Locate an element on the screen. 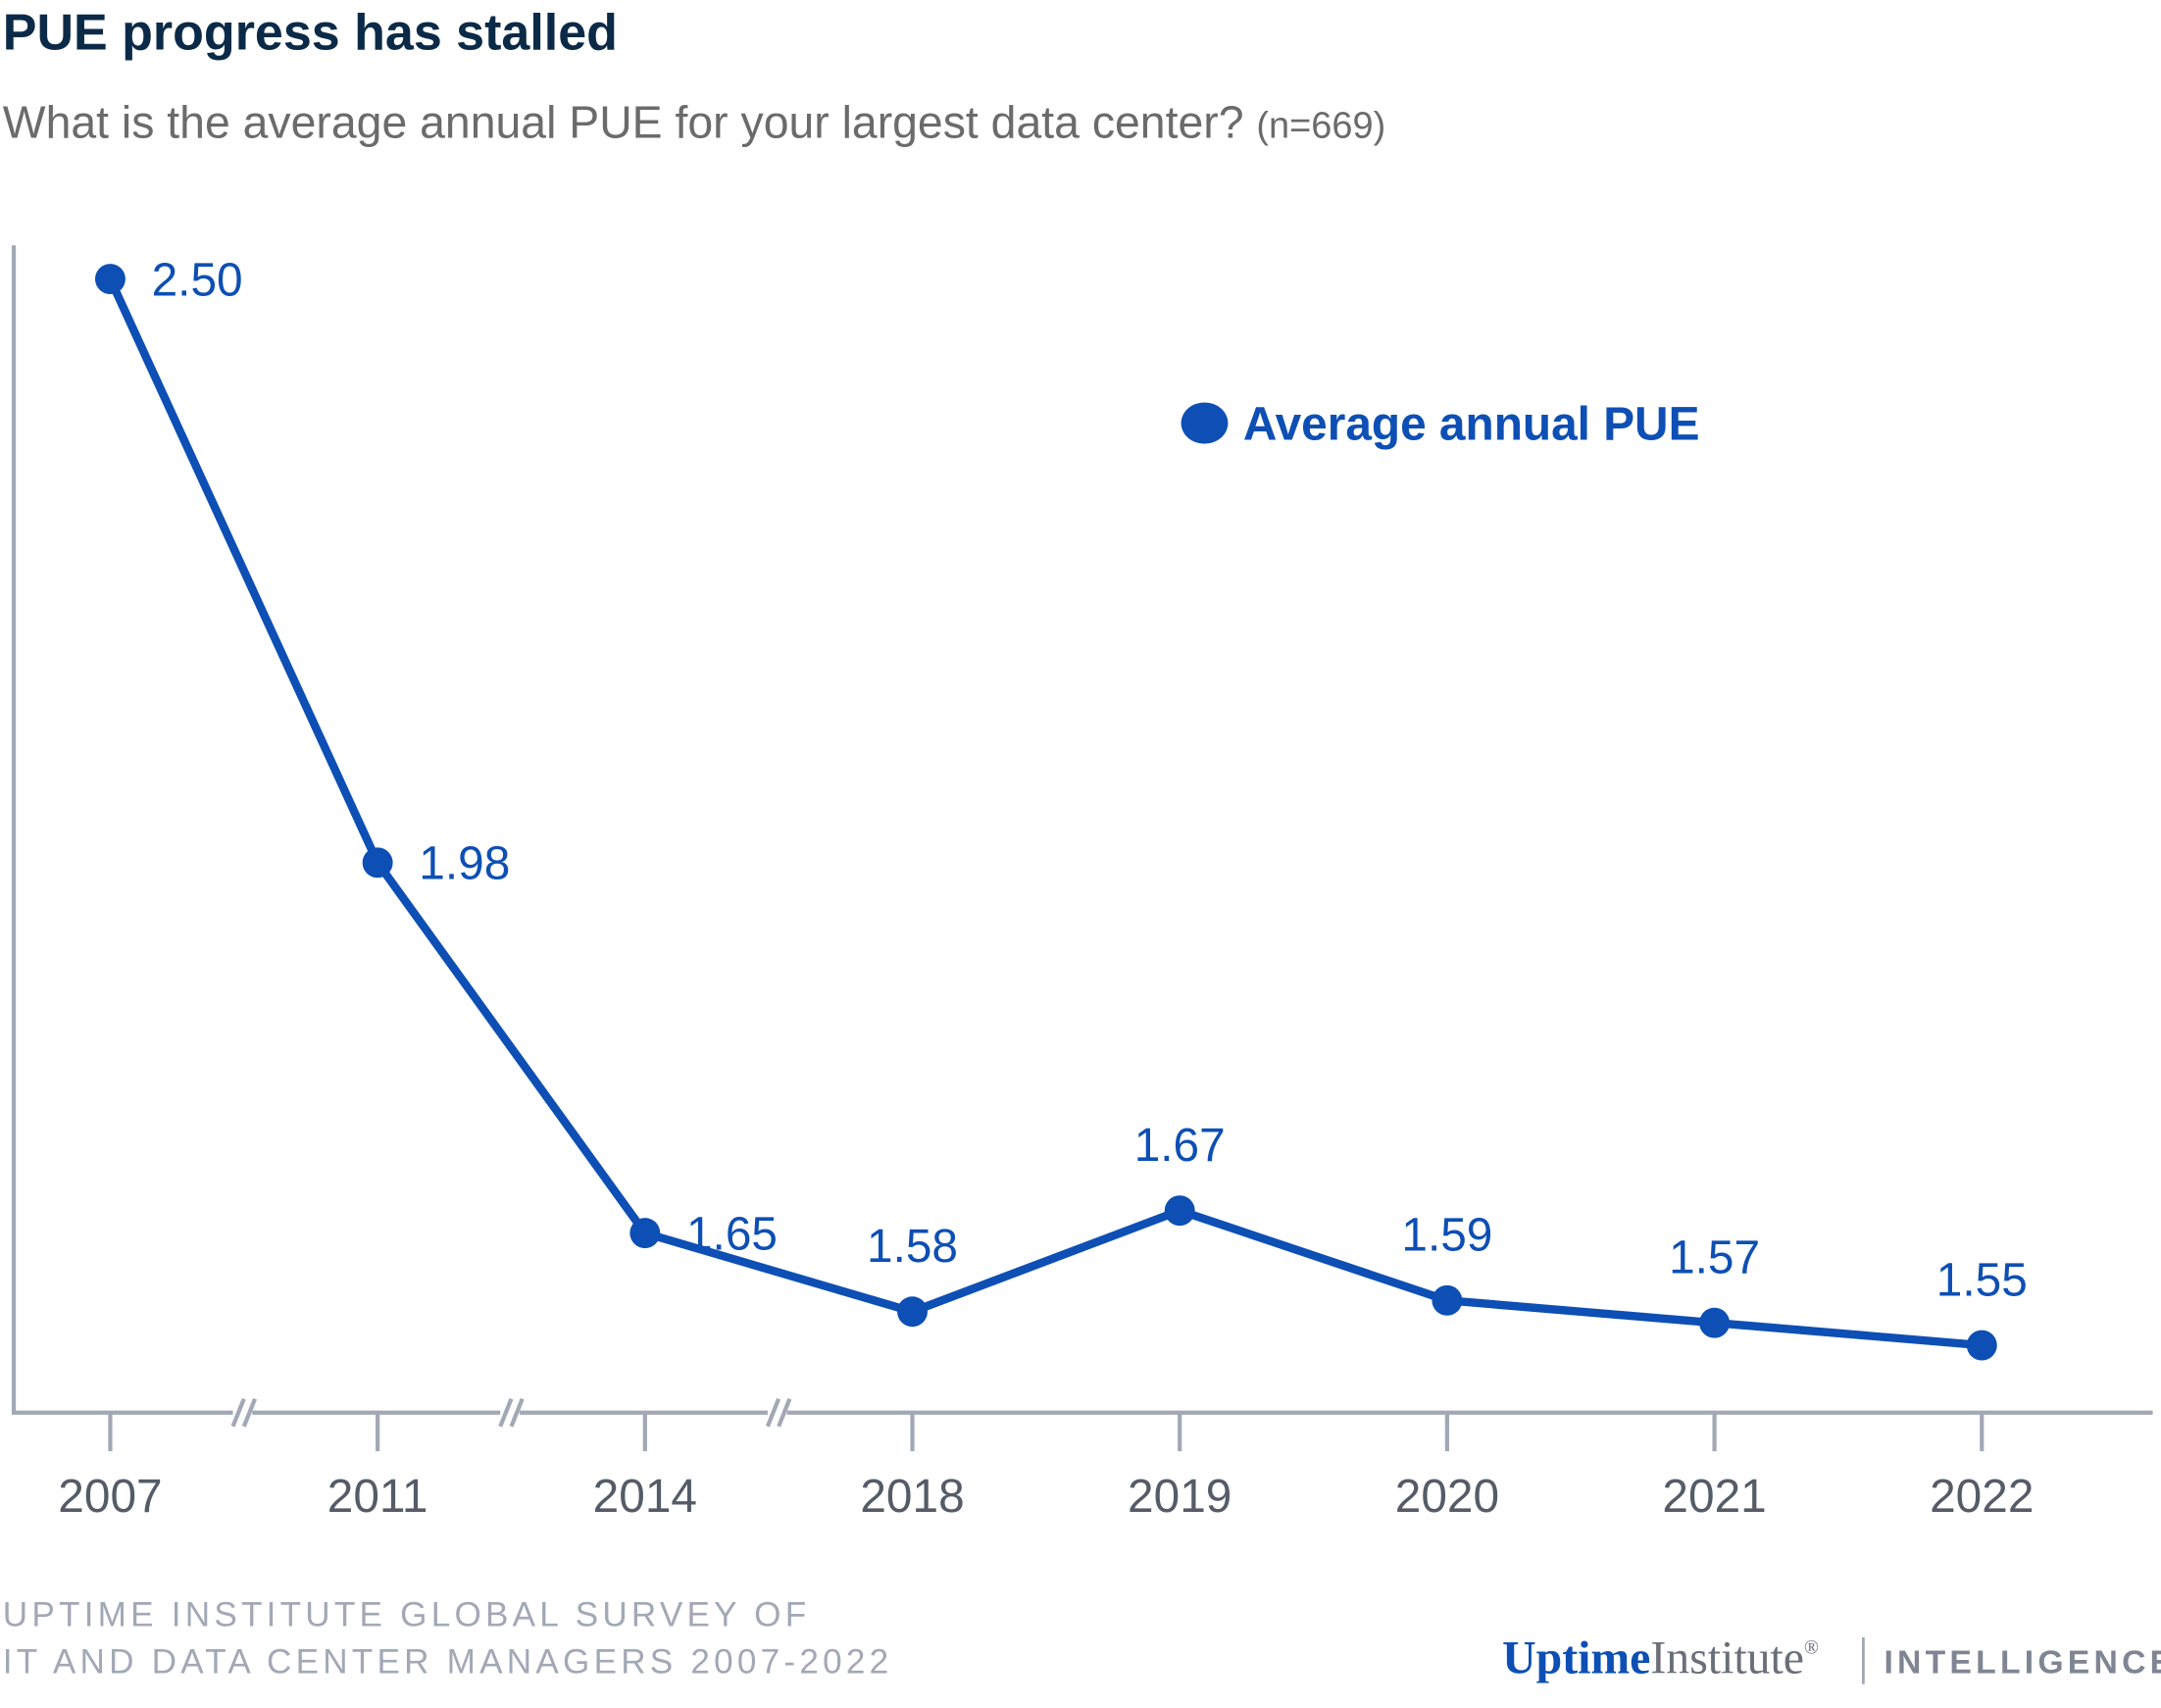 The image size is (2161, 1708). legend-label: Average annual PUE is located at coordinates (1472, 424).